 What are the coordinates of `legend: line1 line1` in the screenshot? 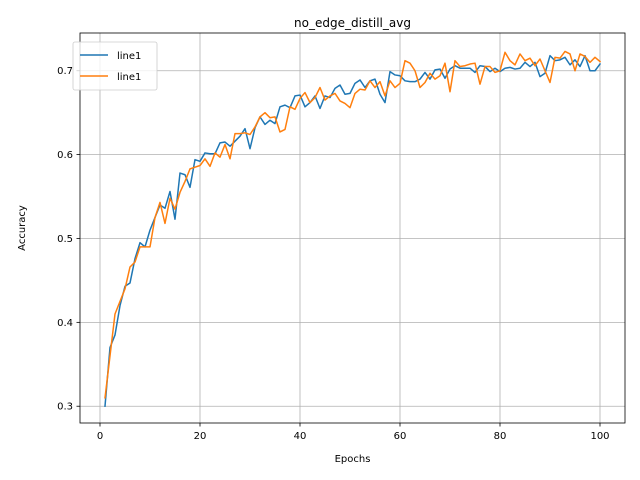 It's located at (115, 66).